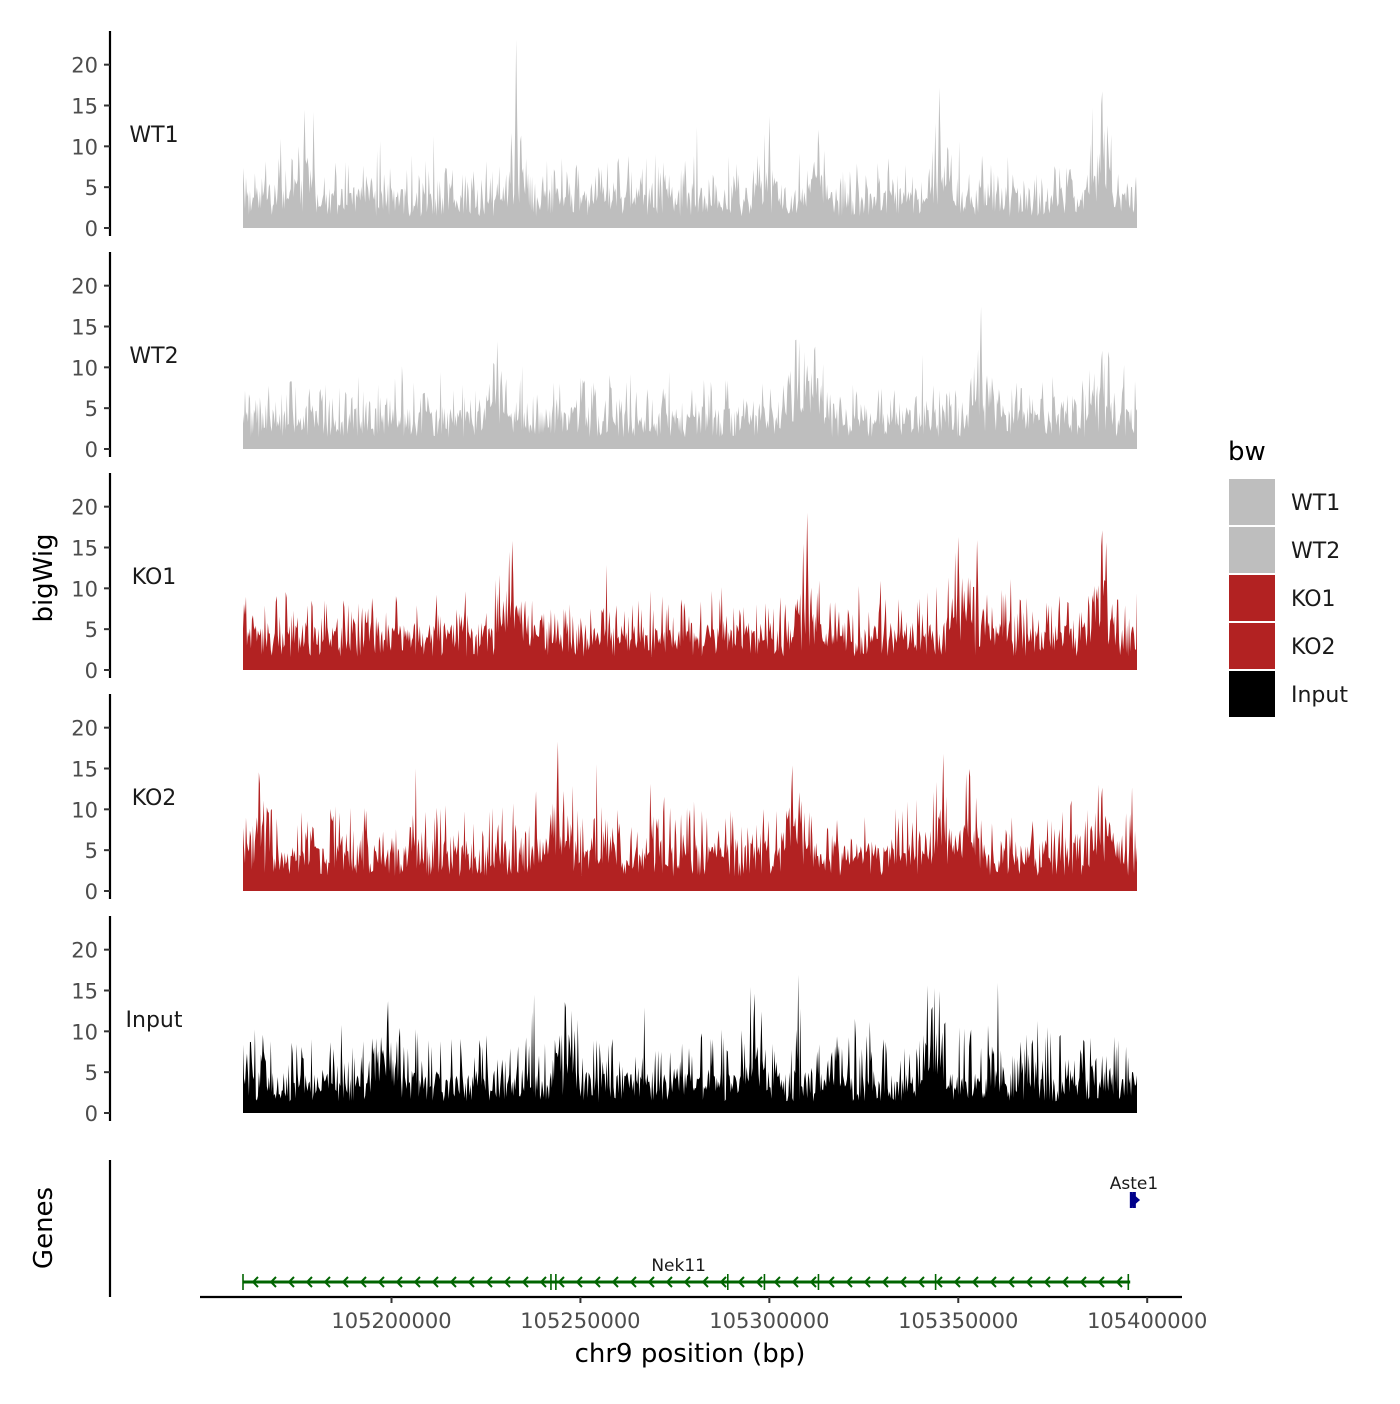  What do you see at coordinates (84, 729) in the screenshot?
I see `y-tick-label-ko2-20: 20` at bounding box center [84, 729].